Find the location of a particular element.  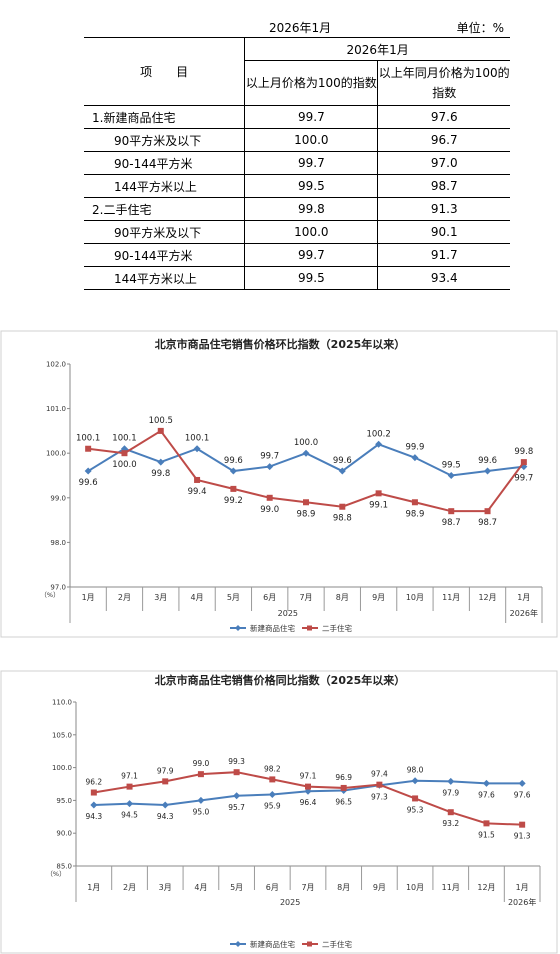

data-label: 96.4 is located at coordinates (308, 802).